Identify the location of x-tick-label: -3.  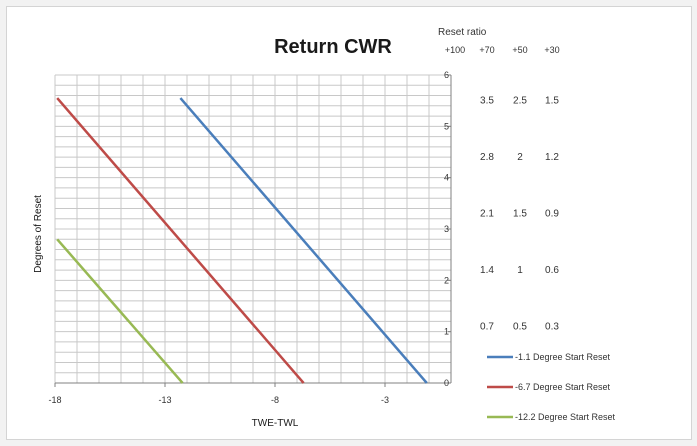
(385, 400).